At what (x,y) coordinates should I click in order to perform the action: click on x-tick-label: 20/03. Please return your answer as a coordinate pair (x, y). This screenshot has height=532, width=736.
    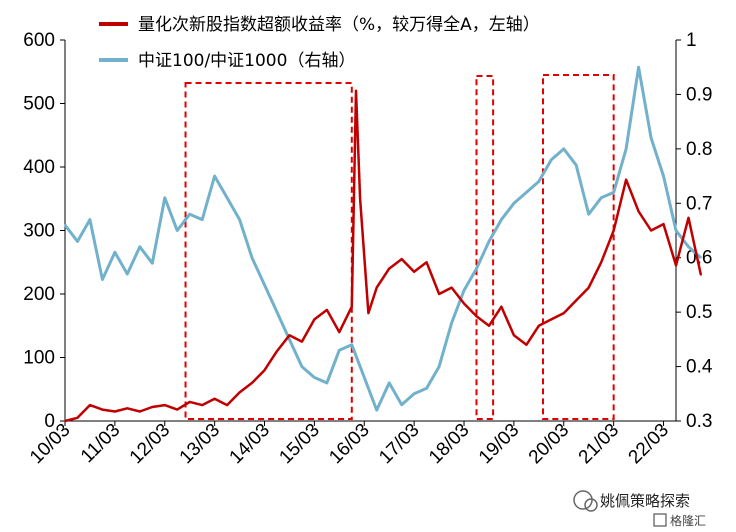
    Looking at the image, I should click on (549, 444).